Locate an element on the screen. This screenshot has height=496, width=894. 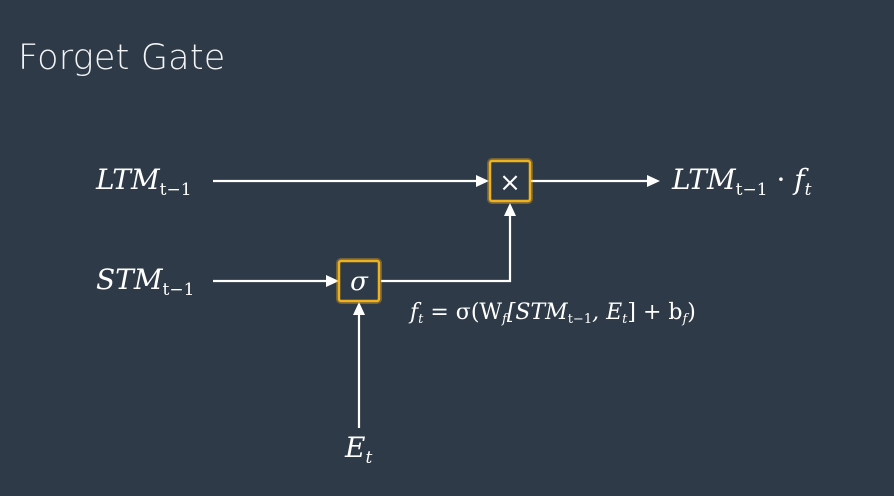
sigmoid-node: σ is located at coordinates (359, 281).